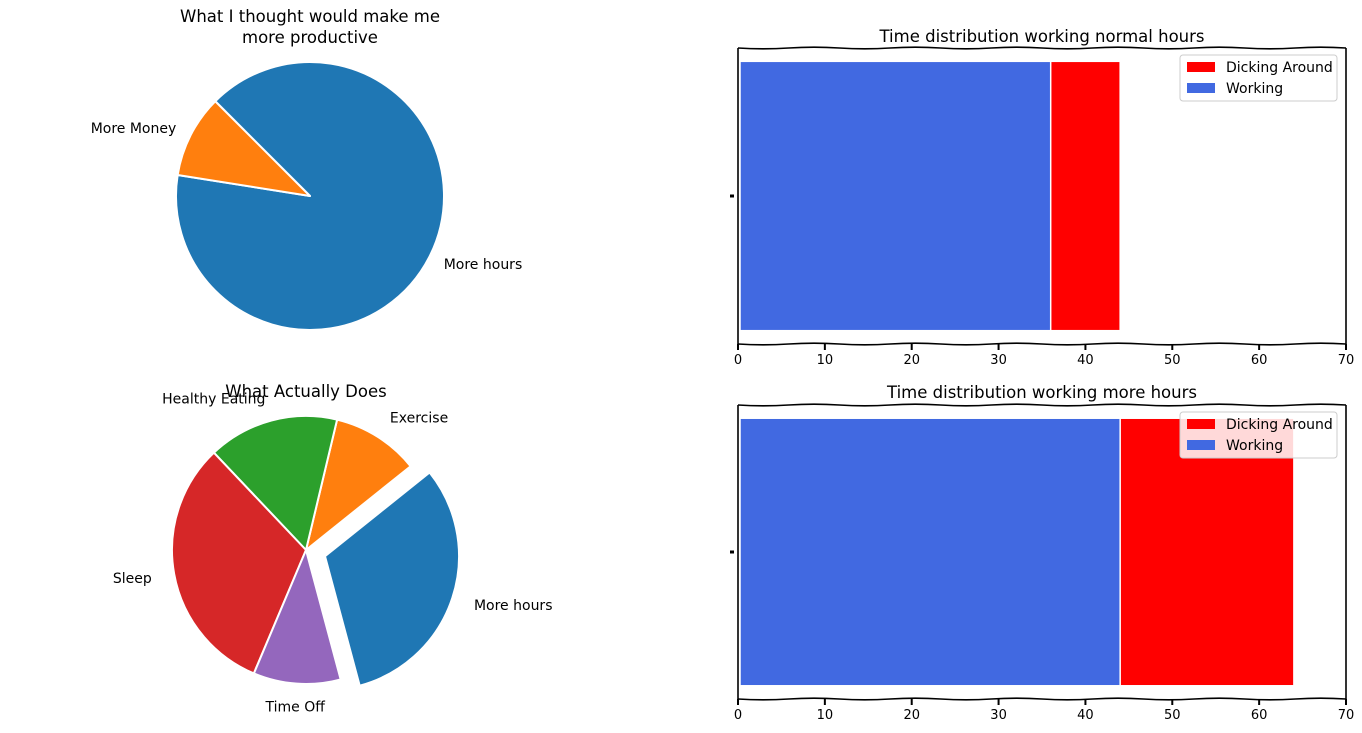 The width and height of the screenshot is (1362, 733). What do you see at coordinates (239, 563) in the screenshot?
I see `pie-slice-sleep` at bounding box center [239, 563].